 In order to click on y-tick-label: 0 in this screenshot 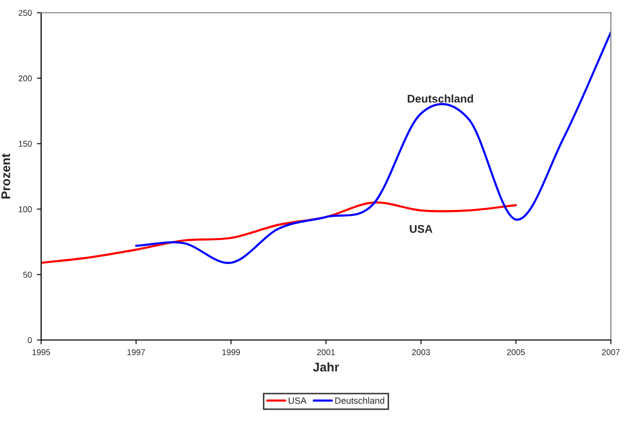, I will do `click(30, 340)`.